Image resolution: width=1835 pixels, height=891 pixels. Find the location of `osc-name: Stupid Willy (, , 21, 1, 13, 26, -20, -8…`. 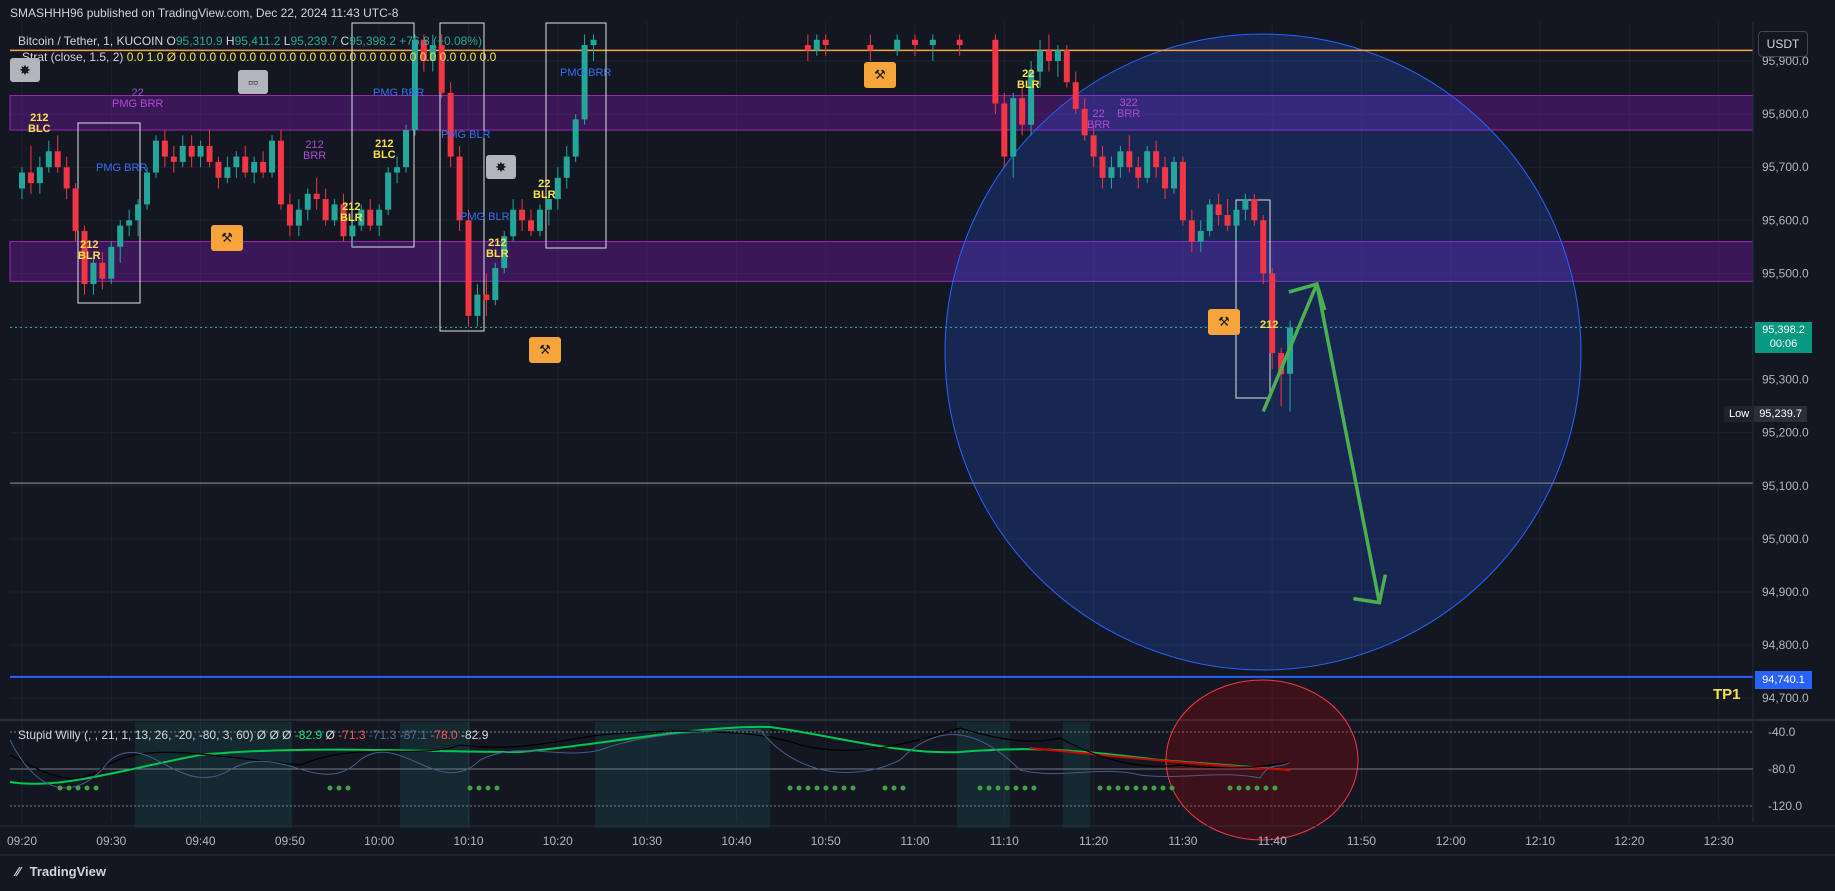

osc-name: Stupid Willy (, , 21, 1, 13, 26, -20, -8… is located at coordinates (136, 735).